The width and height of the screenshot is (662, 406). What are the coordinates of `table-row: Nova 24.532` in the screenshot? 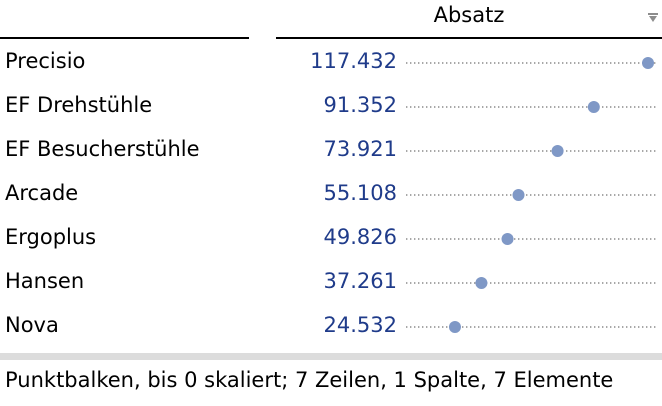 It's located at (331, 327).